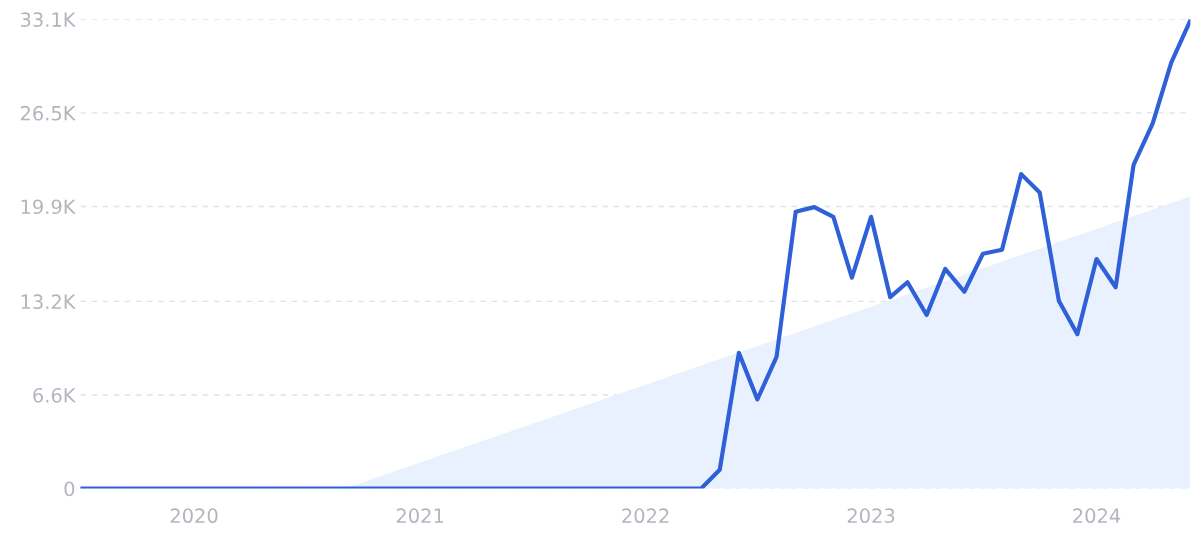 The height and width of the screenshot is (552, 1200). I want to click on y-tick-label: 13.2K, so click(48, 302).